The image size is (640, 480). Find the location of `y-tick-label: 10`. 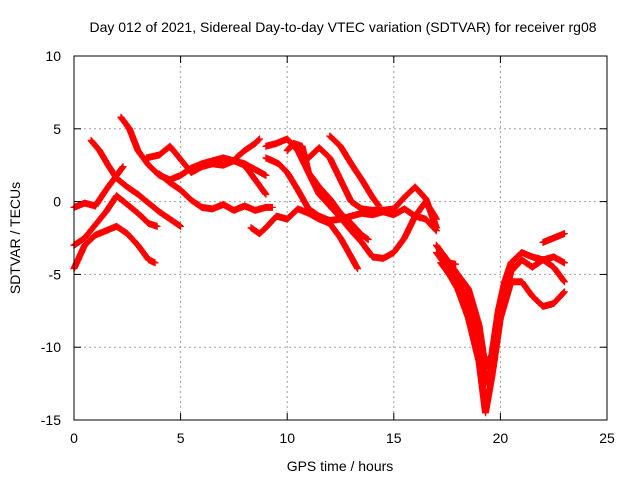

y-tick-label: 10 is located at coordinates (53, 56).